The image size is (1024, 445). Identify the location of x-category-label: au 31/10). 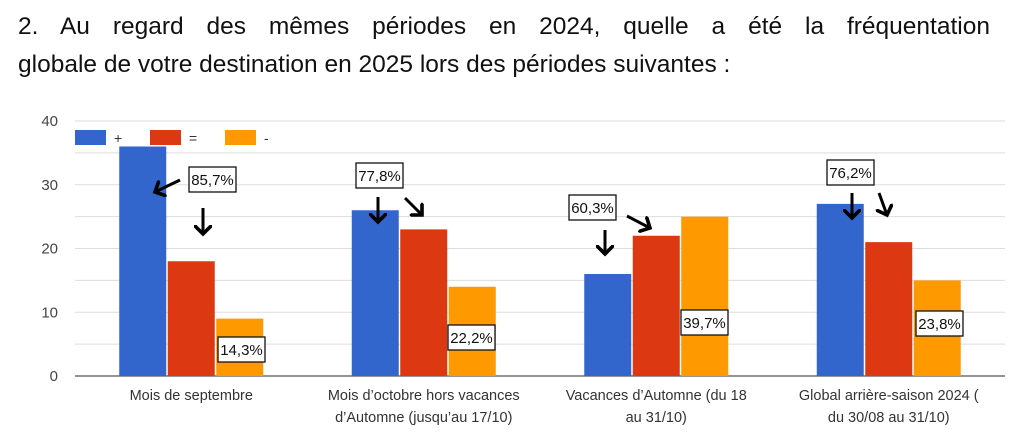
(656, 418).